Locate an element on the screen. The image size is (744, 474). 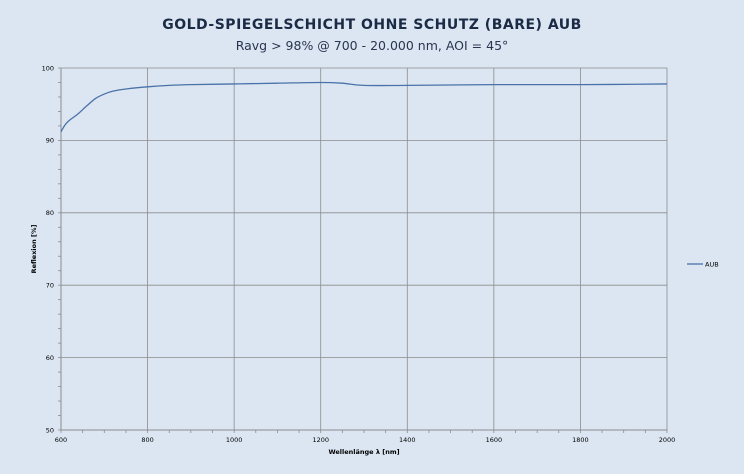
legend-label: AUB is located at coordinates (712, 264).